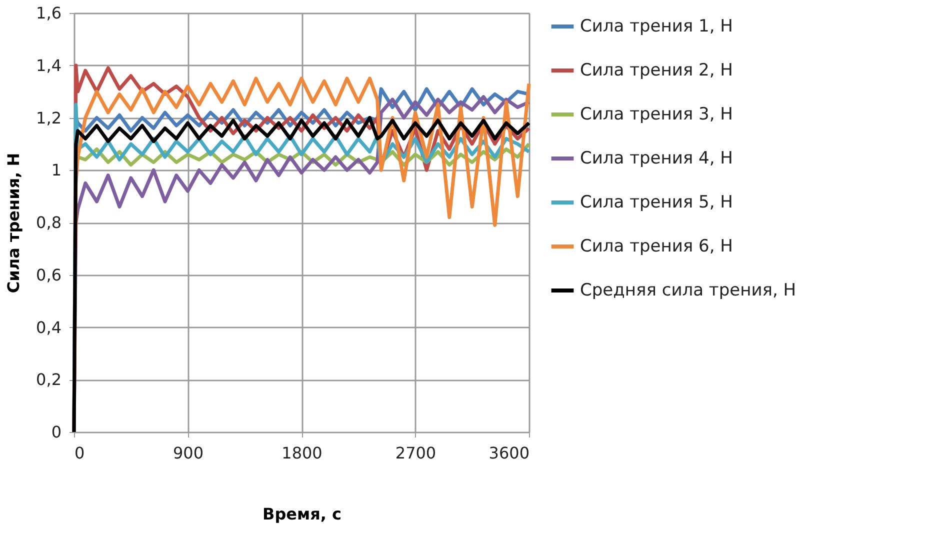  I want to click on y-axis-title: Сила трения, Н, so click(14, 223).